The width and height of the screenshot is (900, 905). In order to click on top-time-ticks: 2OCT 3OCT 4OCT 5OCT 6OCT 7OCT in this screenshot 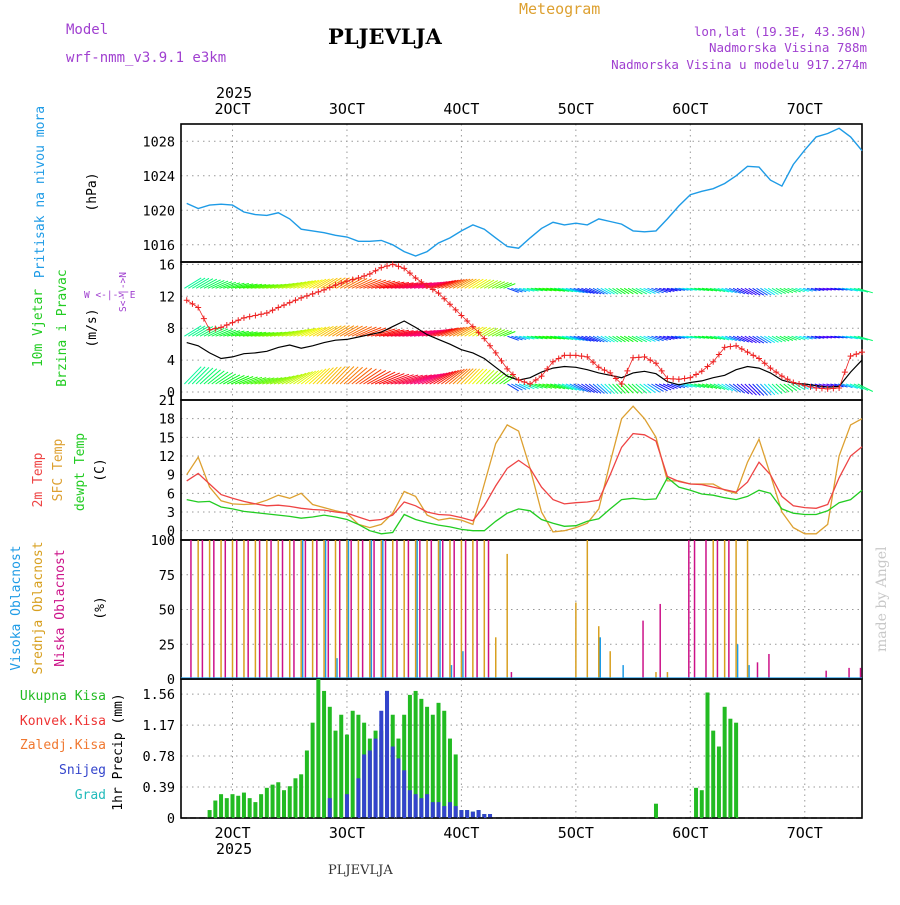, I will do `click(518, 109)`.